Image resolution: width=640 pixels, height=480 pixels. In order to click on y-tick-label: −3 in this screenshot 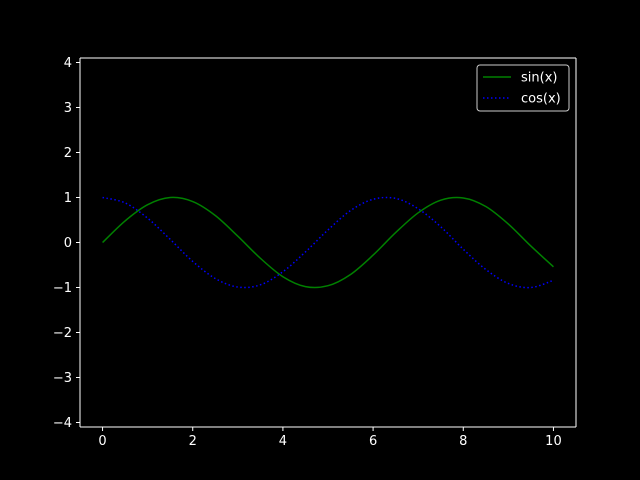, I will do `click(62, 378)`.